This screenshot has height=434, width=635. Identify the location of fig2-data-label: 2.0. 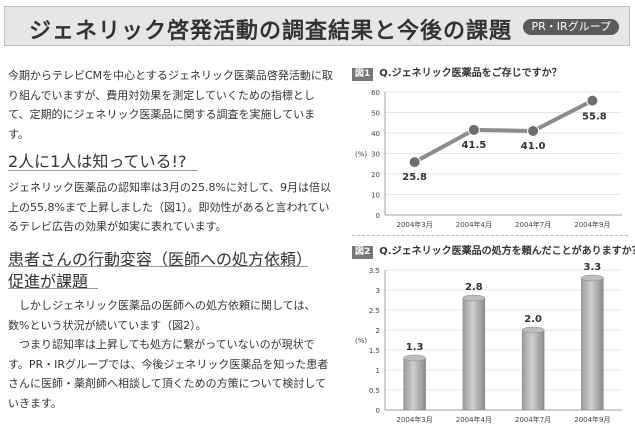
(533, 319).